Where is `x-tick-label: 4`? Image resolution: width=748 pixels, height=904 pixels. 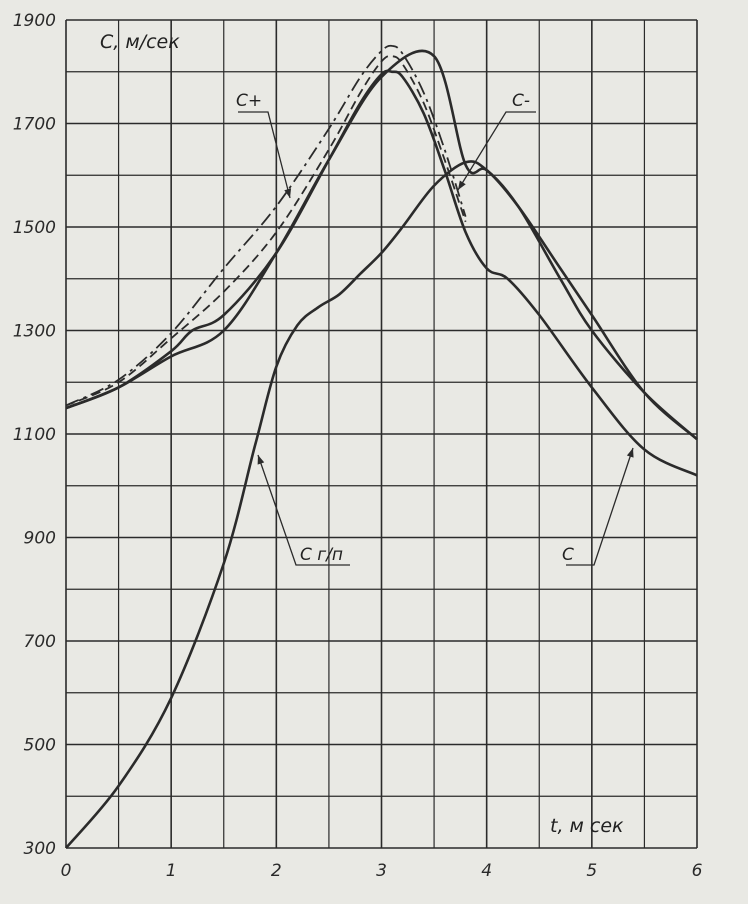 x-tick-label: 4 is located at coordinates (486, 871).